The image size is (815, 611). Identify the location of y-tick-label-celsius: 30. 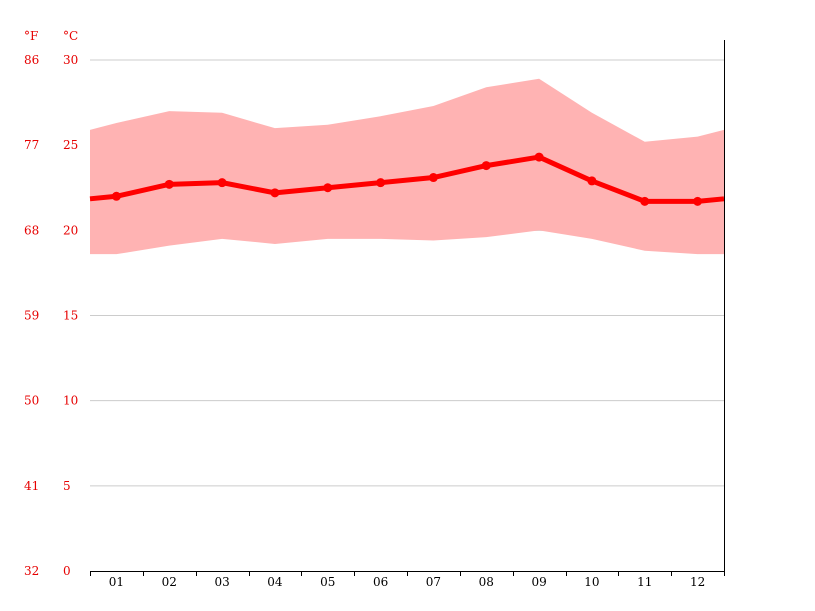
(70, 60).